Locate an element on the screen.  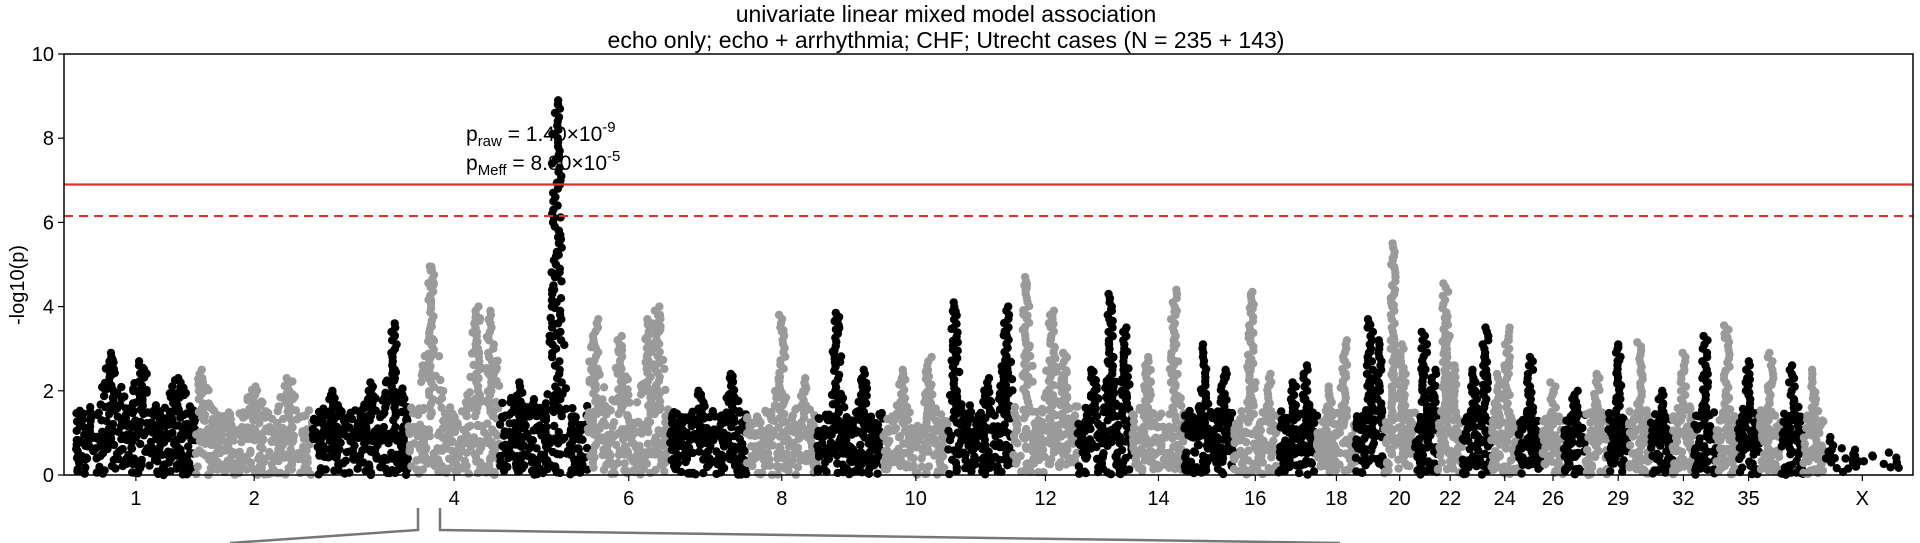
chromosome-3-points is located at coordinates (360, 399).